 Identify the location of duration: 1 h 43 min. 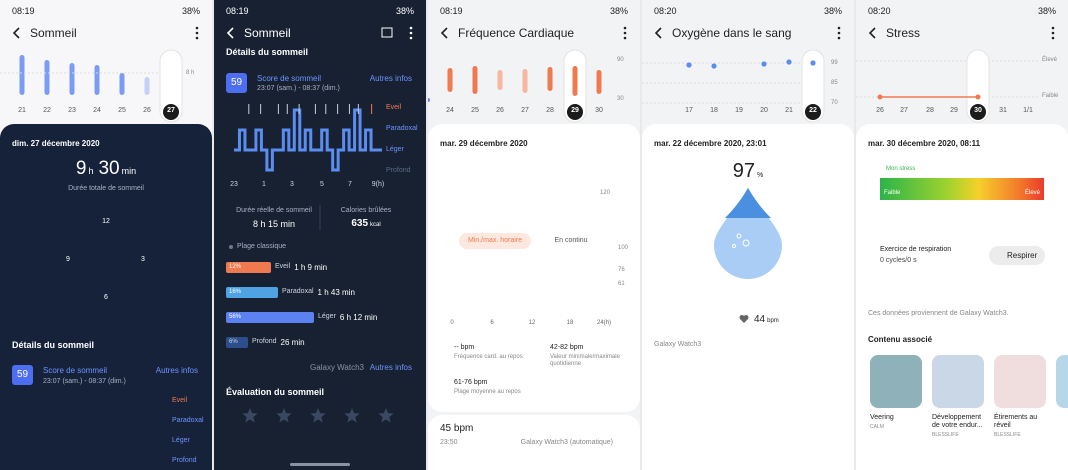
(336, 292).